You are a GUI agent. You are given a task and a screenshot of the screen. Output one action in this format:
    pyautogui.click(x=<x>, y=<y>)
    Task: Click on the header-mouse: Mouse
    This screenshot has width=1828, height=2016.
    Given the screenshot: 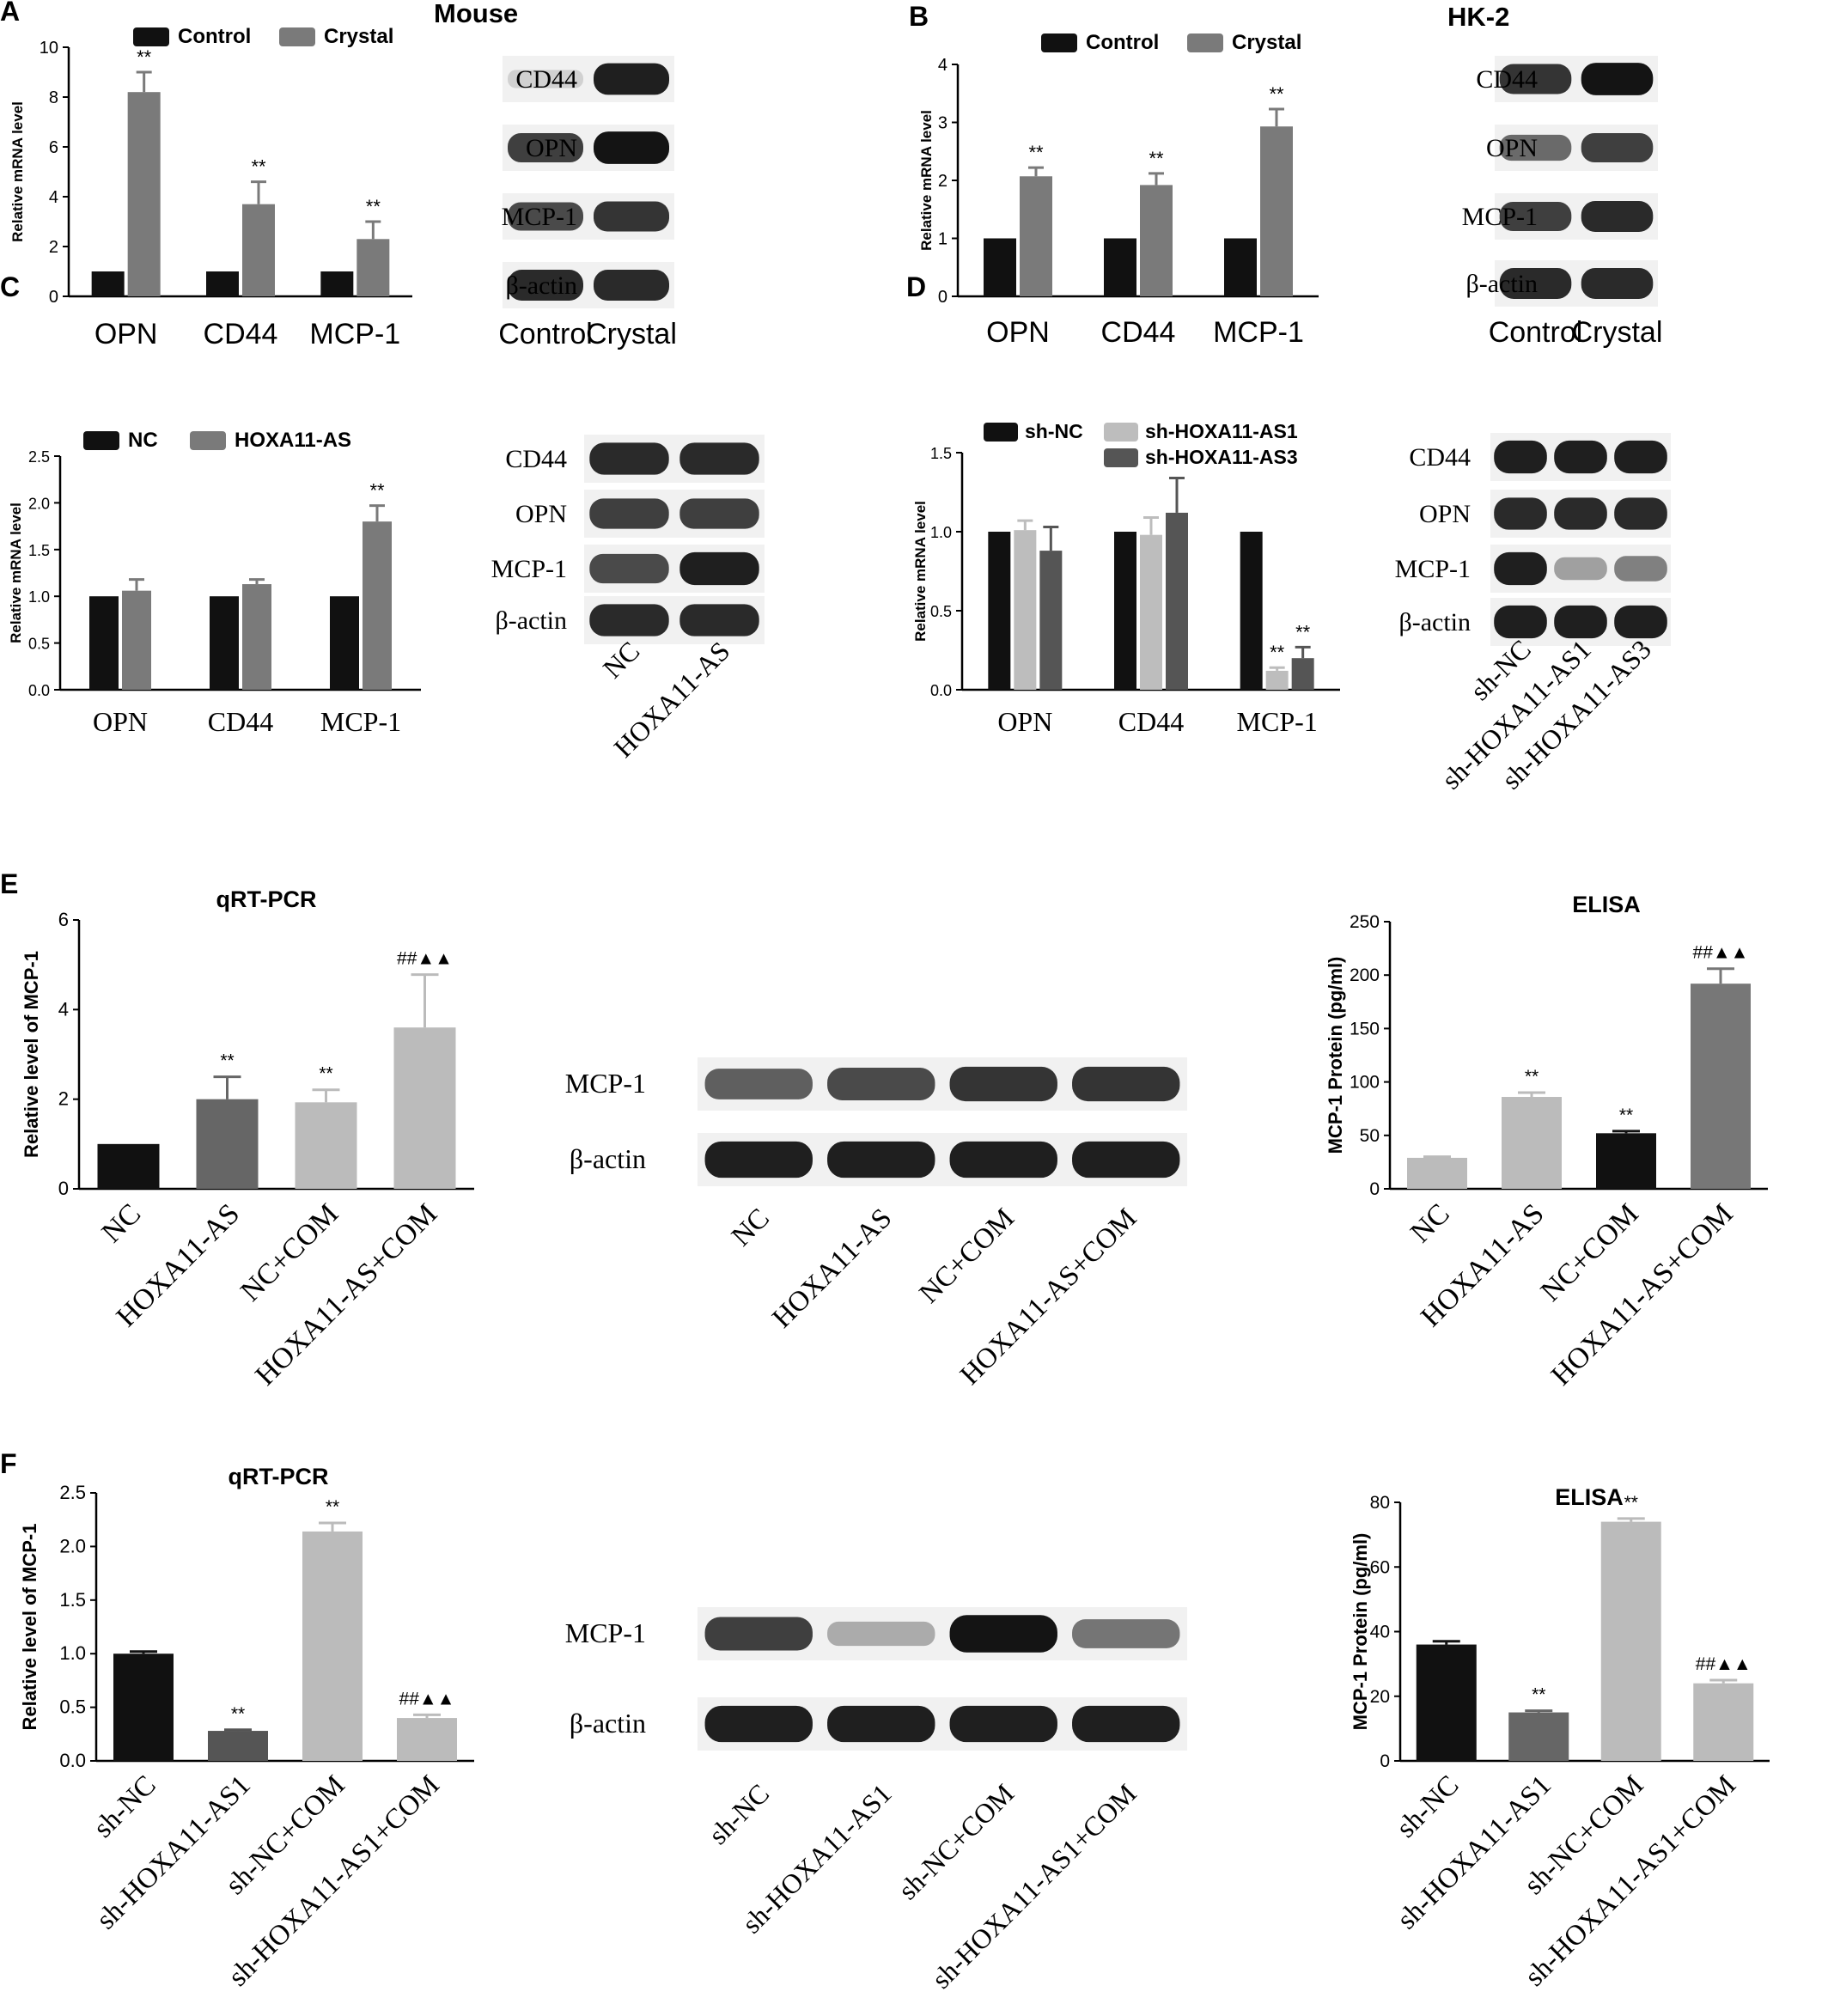 What is the action you would take?
    pyautogui.click(x=476, y=14)
    